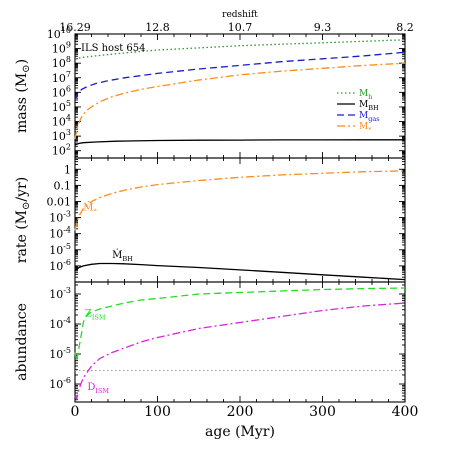 The height and width of the screenshot is (474, 474). I want to click on x-tick-label: 100, so click(157, 412).